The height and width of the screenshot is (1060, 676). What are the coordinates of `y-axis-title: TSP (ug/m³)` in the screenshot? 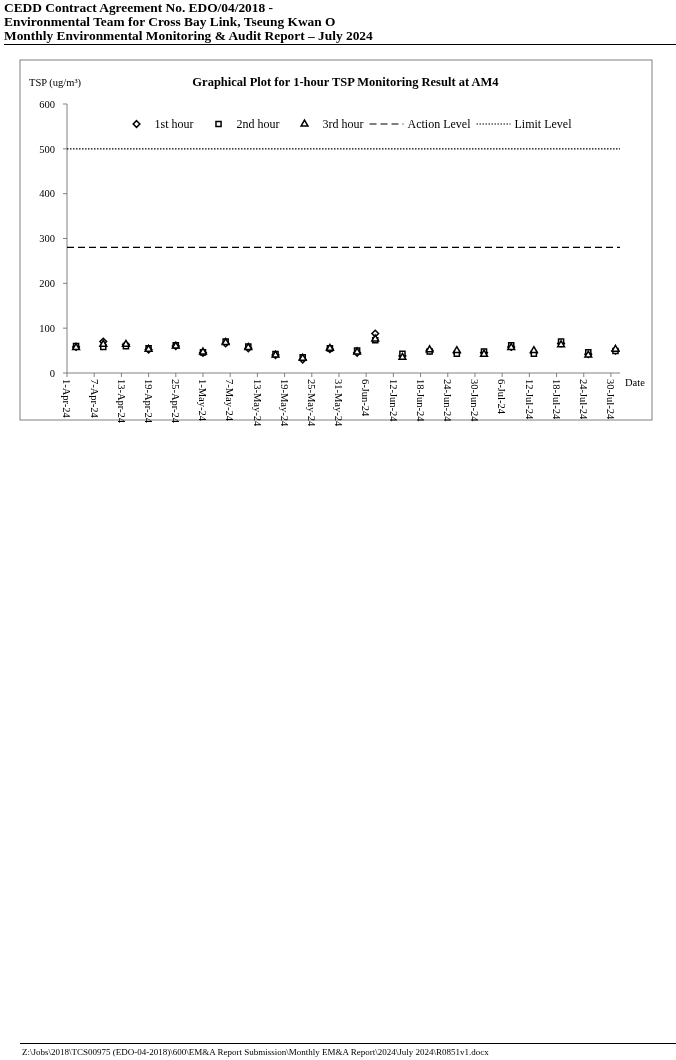 It's located at (55, 83).